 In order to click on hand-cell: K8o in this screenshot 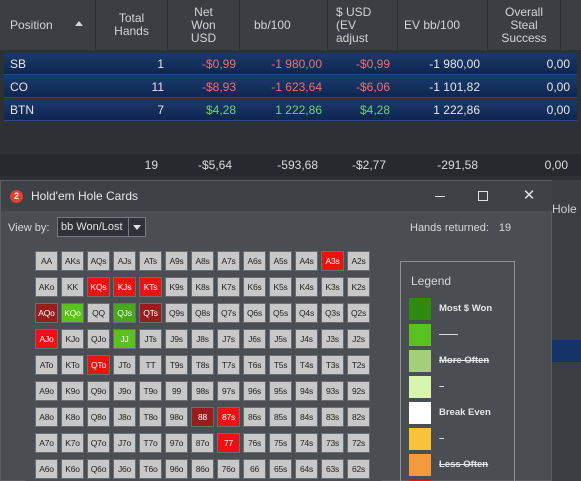, I will do `click(72, 417)`.